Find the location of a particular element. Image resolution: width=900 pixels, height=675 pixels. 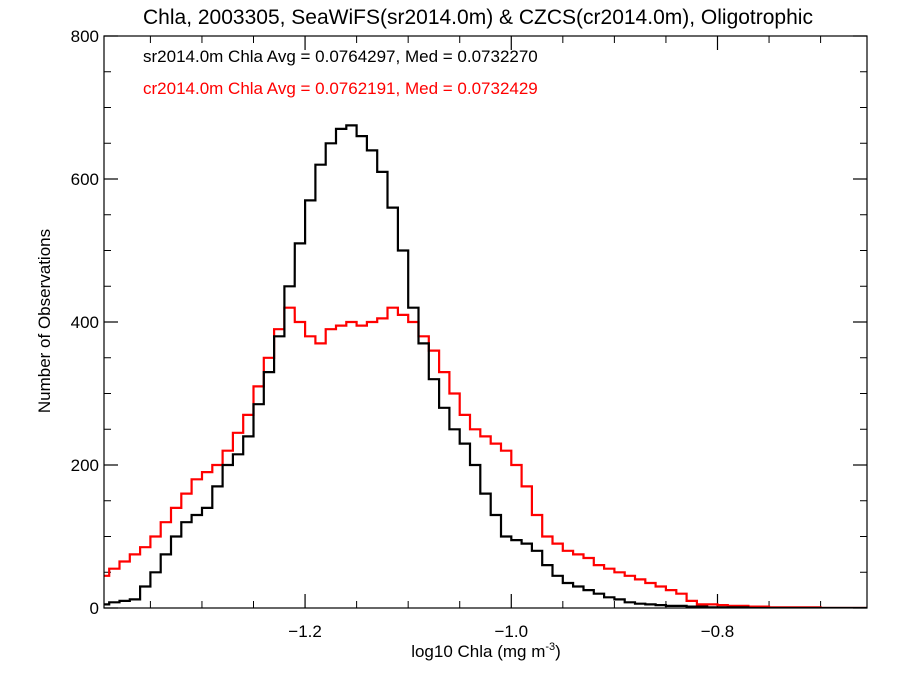

x-axis-label-main: log10 Chla (mg m is located at coordinates (478, 651).